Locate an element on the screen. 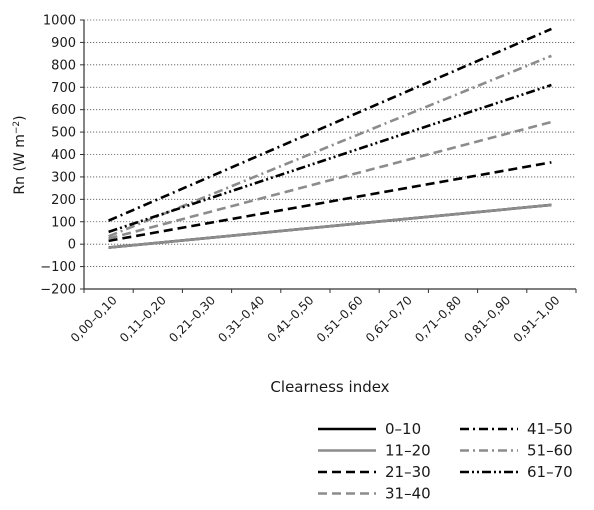 The width and height of the screenshot is (594, 510). y-tick-label: 1000 is located at coordinates (59, 21).